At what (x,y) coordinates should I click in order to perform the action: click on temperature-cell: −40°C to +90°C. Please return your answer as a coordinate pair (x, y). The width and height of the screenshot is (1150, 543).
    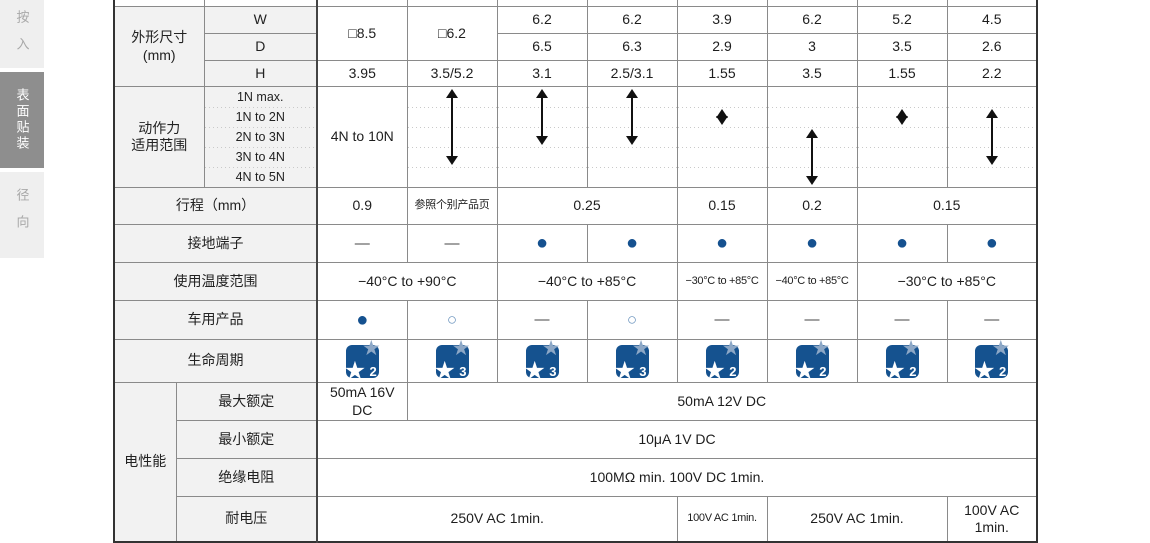
    Looking at the image, I should click on (407, 281).